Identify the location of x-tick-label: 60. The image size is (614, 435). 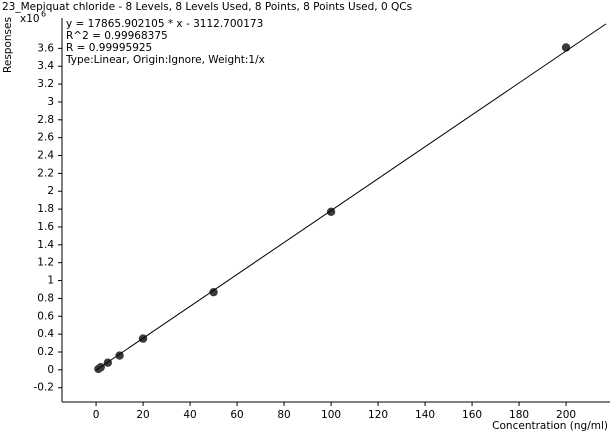
(236, 415).